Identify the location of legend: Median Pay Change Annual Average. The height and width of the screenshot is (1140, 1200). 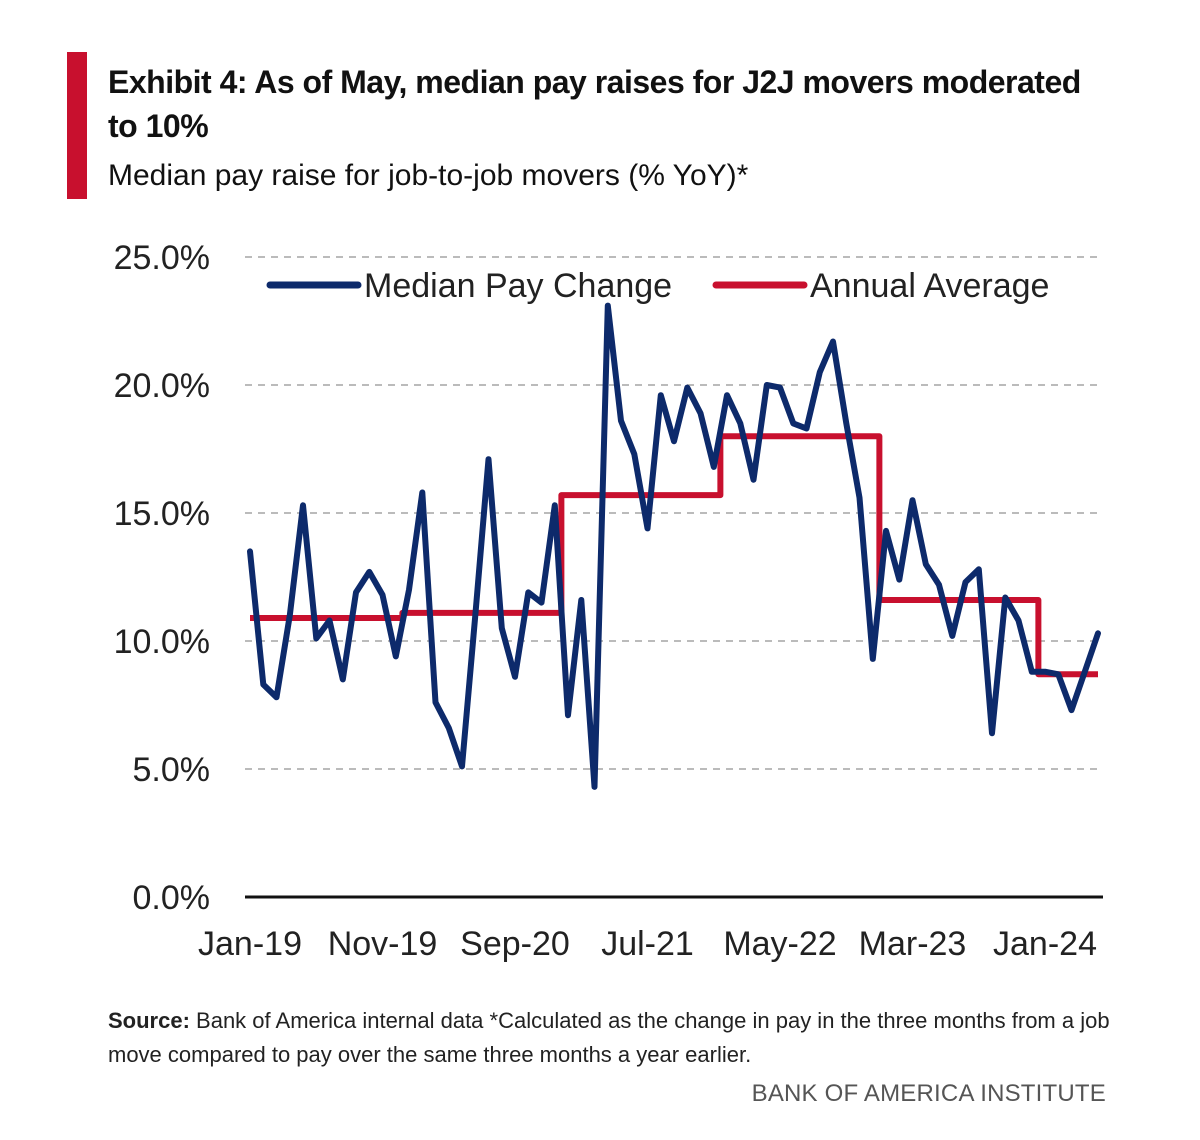
(657, 286).